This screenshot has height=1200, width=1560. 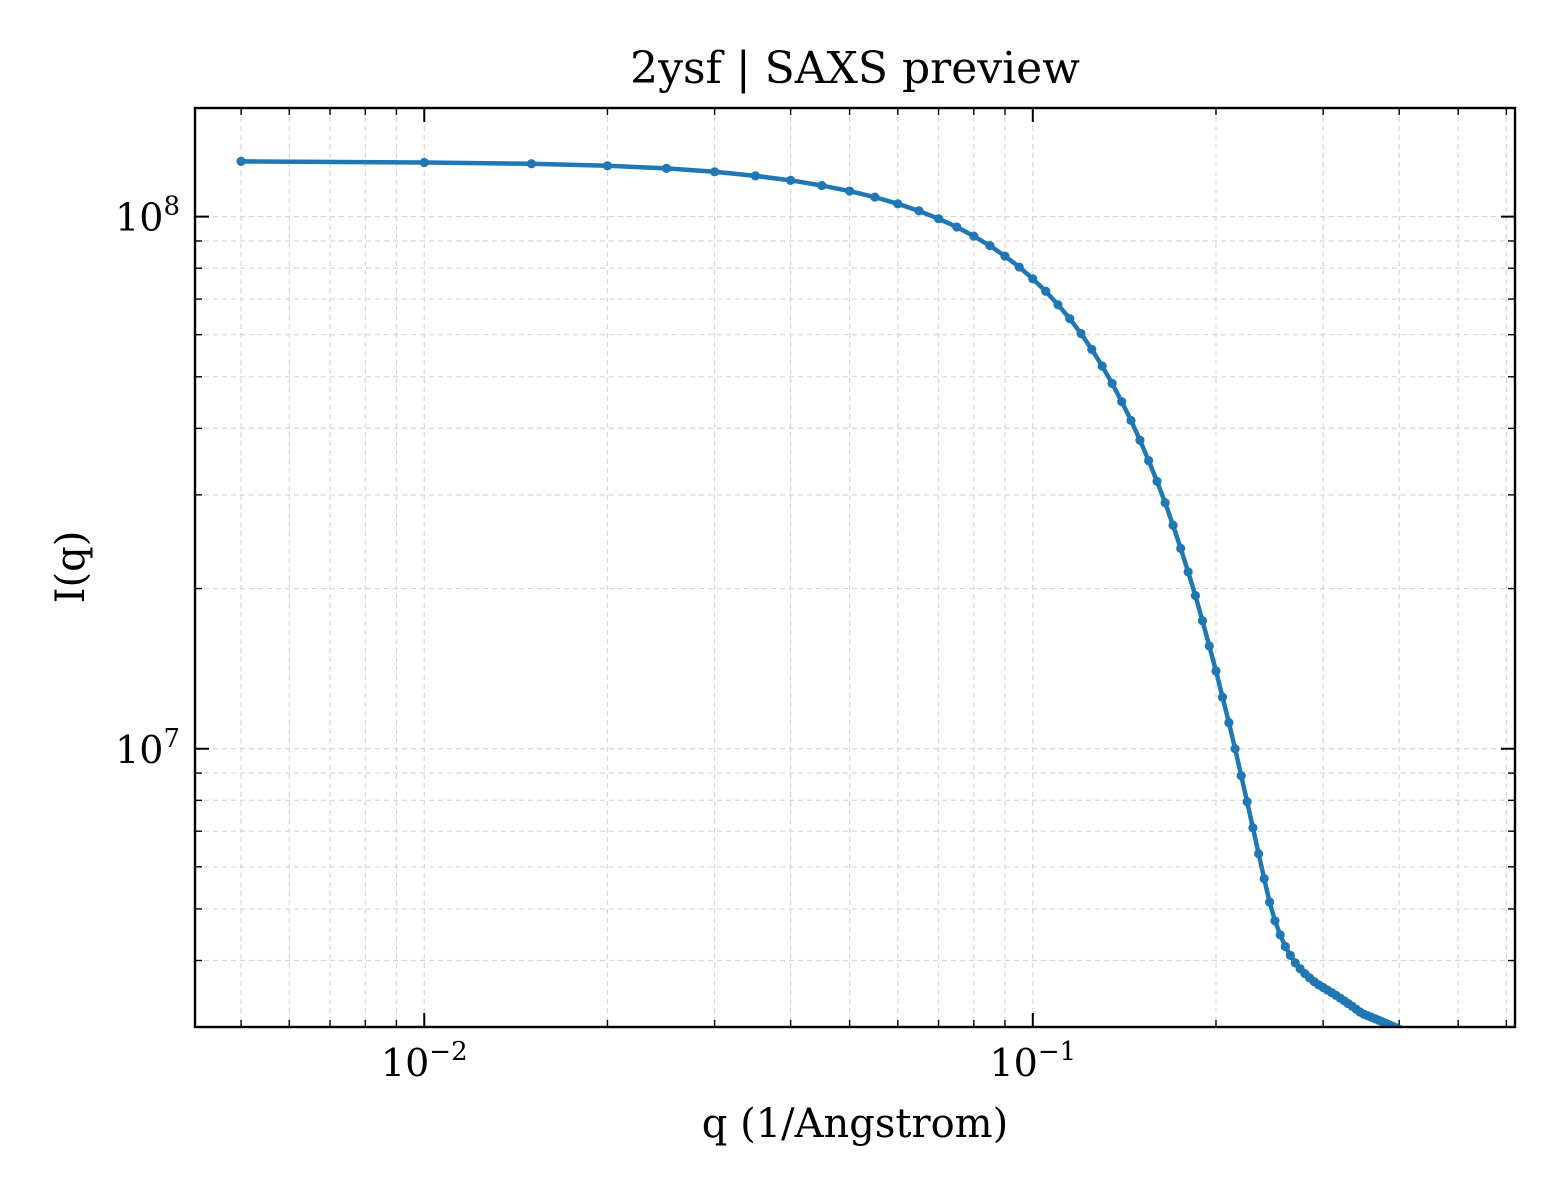 What do you see at coordinates (855, 1124) in the screenshot?
I see `x-axis-label: q (1/Angstrom)` at bounding box center [855, 1124].